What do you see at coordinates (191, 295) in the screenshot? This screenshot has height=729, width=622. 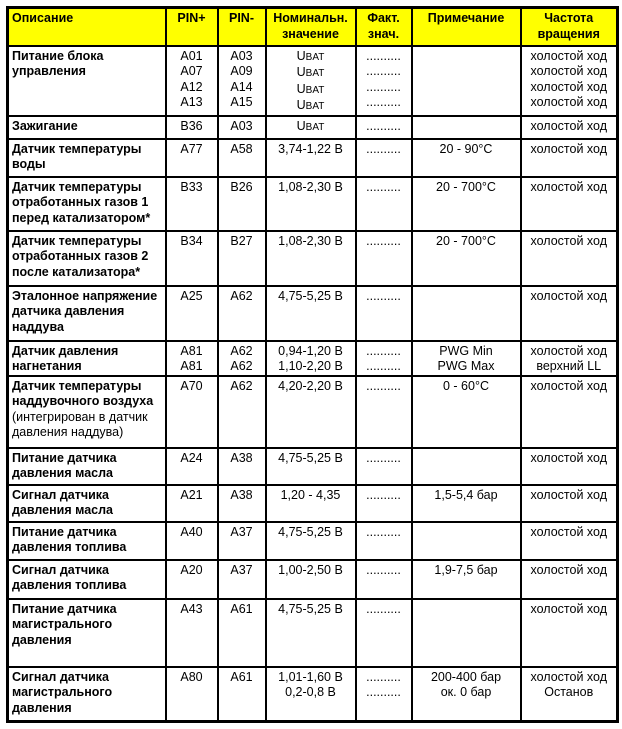 I see `pin-plus-value: A25` at bounding box center [191, 295].